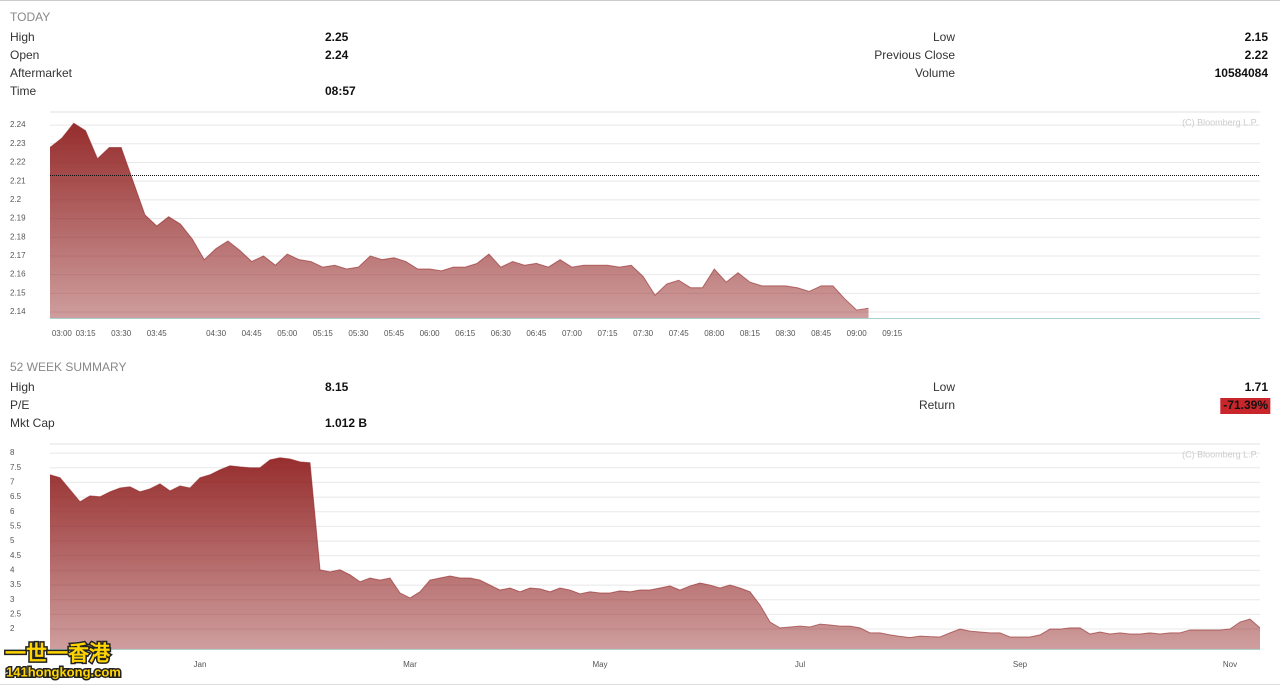 Image resolution: width=1280 pixels, height=685 pixels. What do you see at coordinates (1230, 664) in the screenshot?
I see `x-tick-label: Nov` at bounding box center [1230, 664].